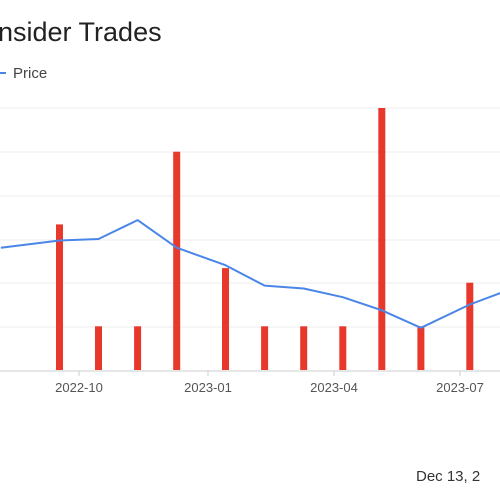 The height and width of the screenshot is (500, 500). I want to click on x-tick-label: 2023-04, so click(334, 387).